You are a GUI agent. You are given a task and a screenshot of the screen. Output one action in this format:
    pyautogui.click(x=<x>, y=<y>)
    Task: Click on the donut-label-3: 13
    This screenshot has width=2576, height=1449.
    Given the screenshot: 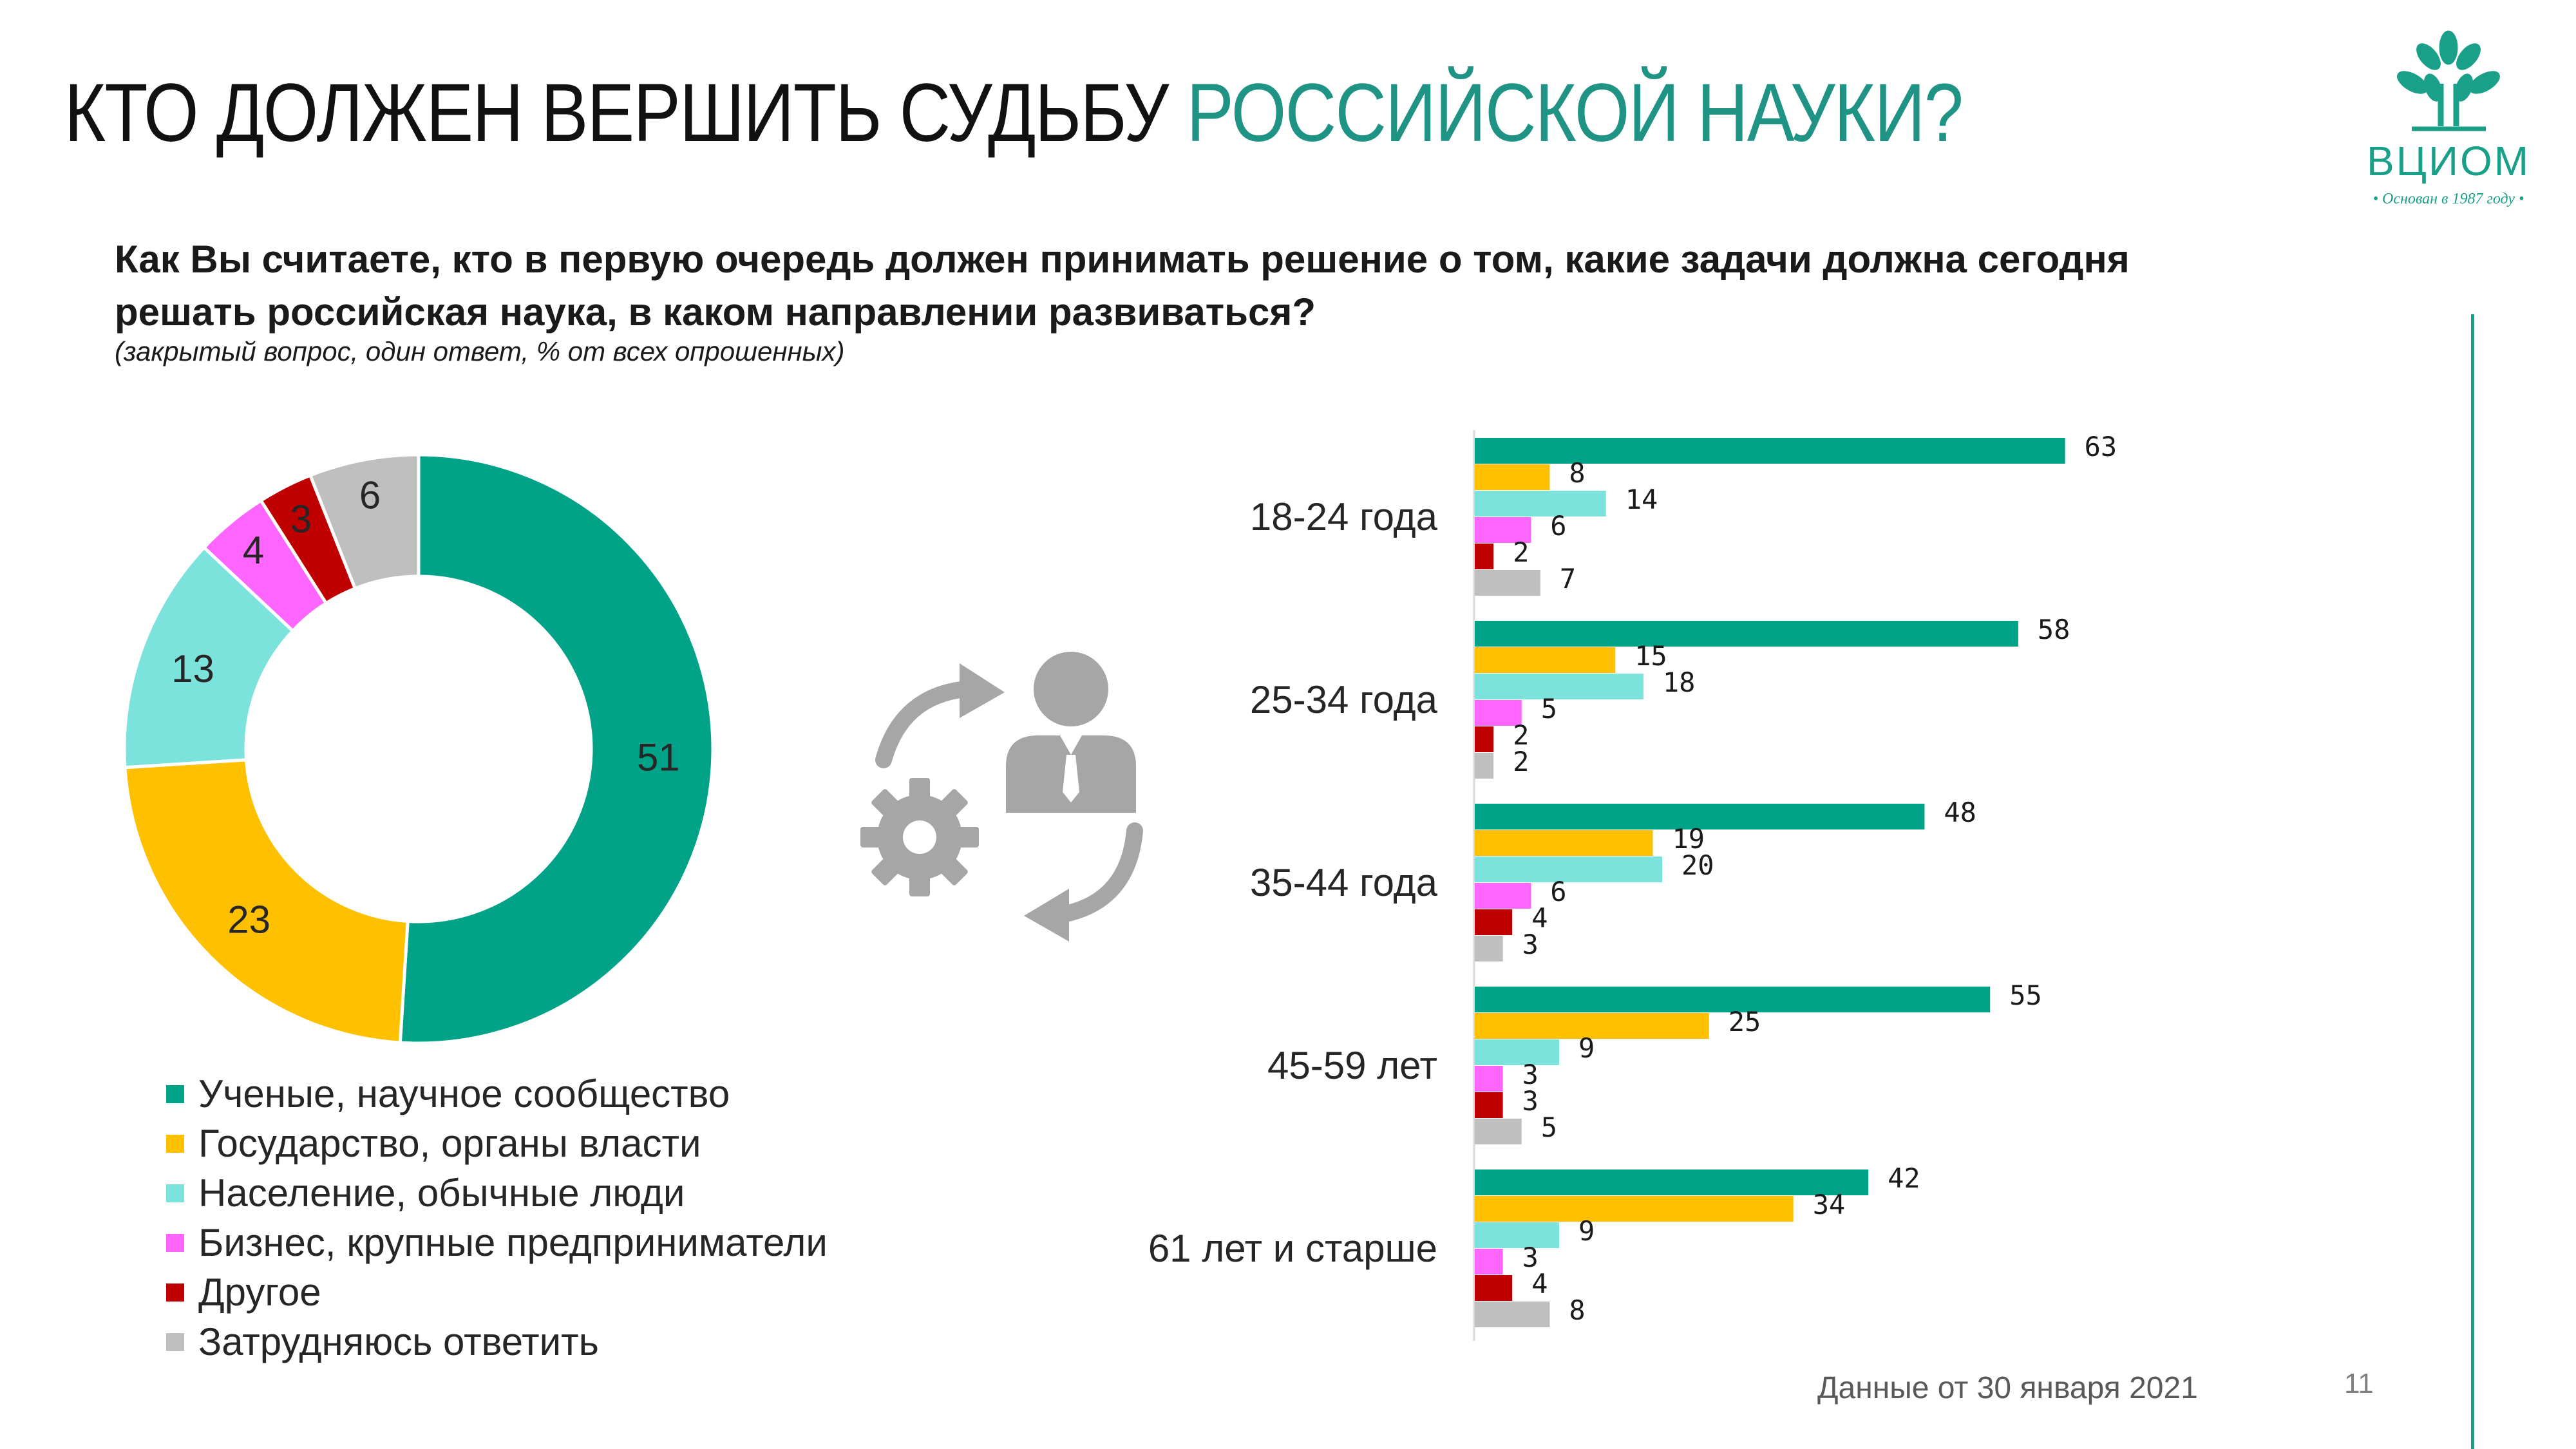 What is the action you would take?
    pyautogui.click(x=192, y=668)
    